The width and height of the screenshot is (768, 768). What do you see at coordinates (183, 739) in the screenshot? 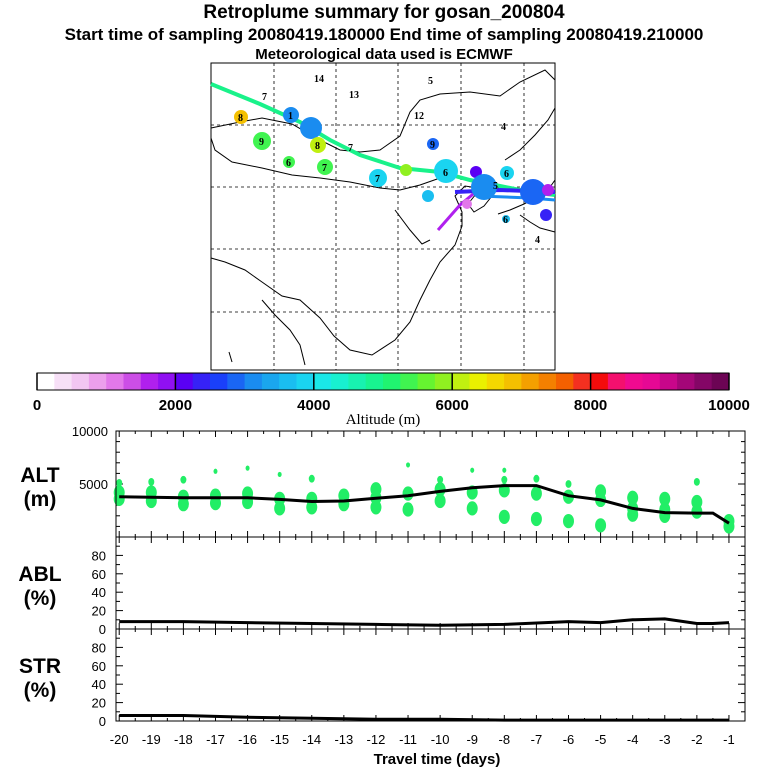
I see `x-tick-label: -18` at bounding box center [183, 739].